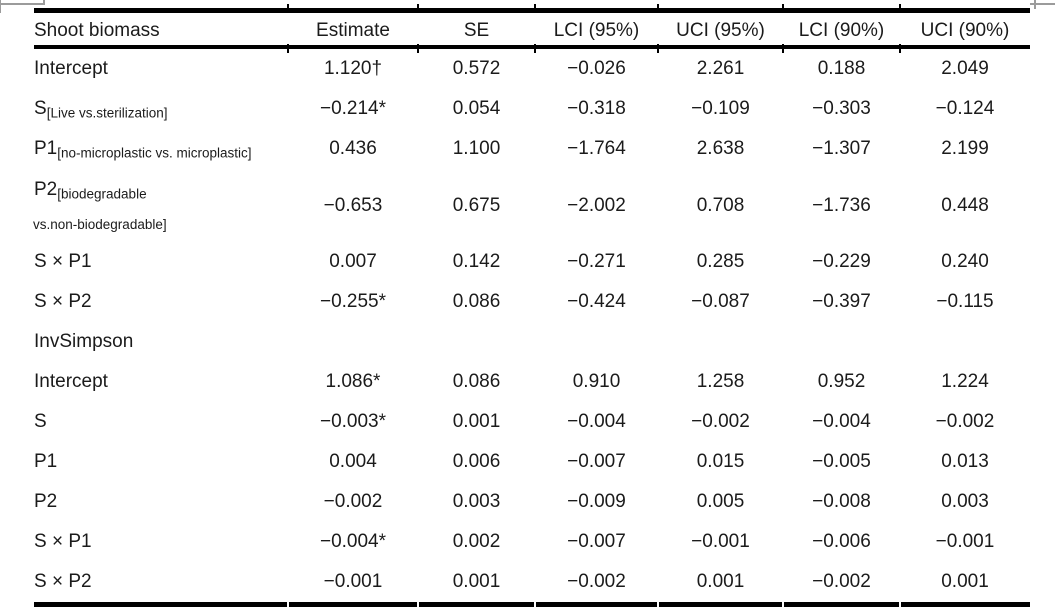 The image size is (1055, 610). What do you see at coordinates (1035, 4) in the screenshot?
I see `grid-artifact-top-right-vertical` at bounding box center [1035, 4].